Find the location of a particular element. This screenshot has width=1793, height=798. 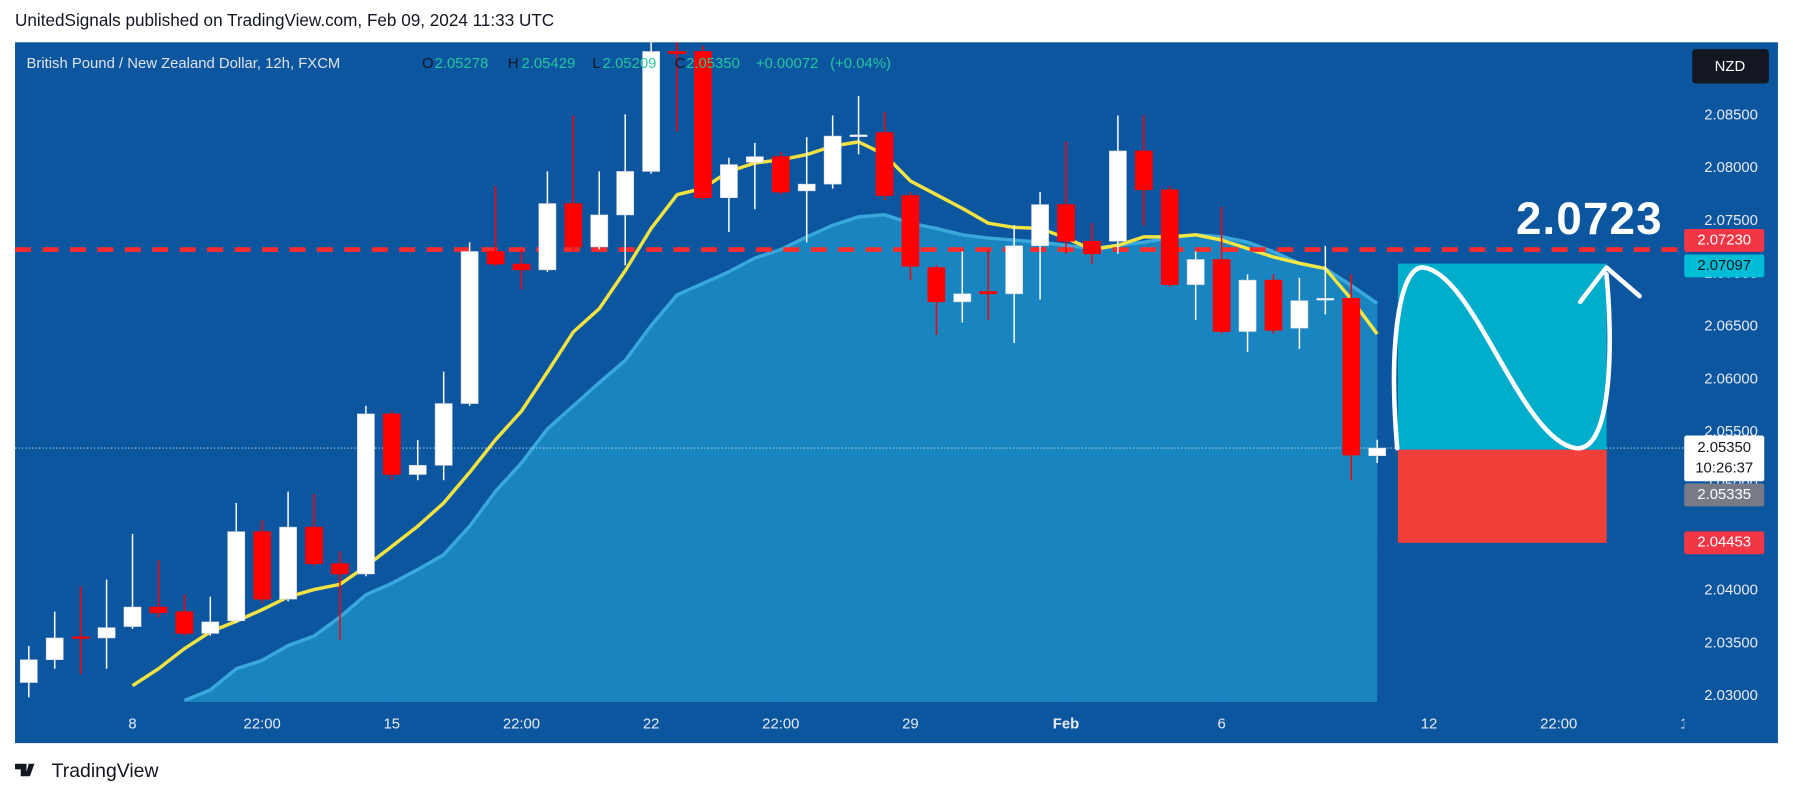

level-annotation: 2.0723 is located at coordinates (1589, 218).